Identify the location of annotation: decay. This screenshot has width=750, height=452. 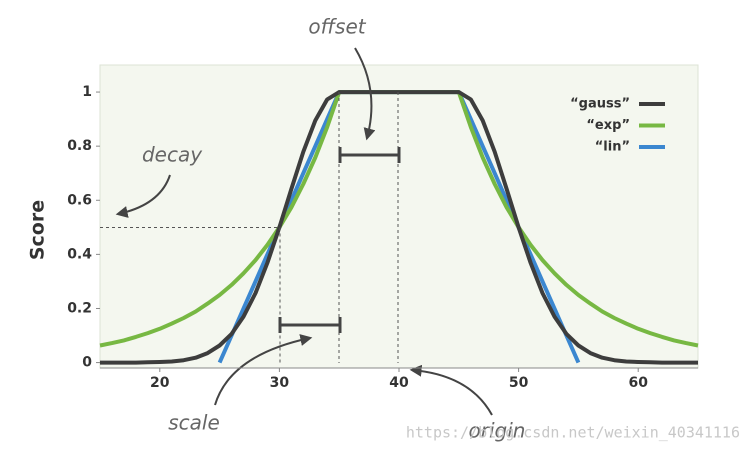
(172, 155).